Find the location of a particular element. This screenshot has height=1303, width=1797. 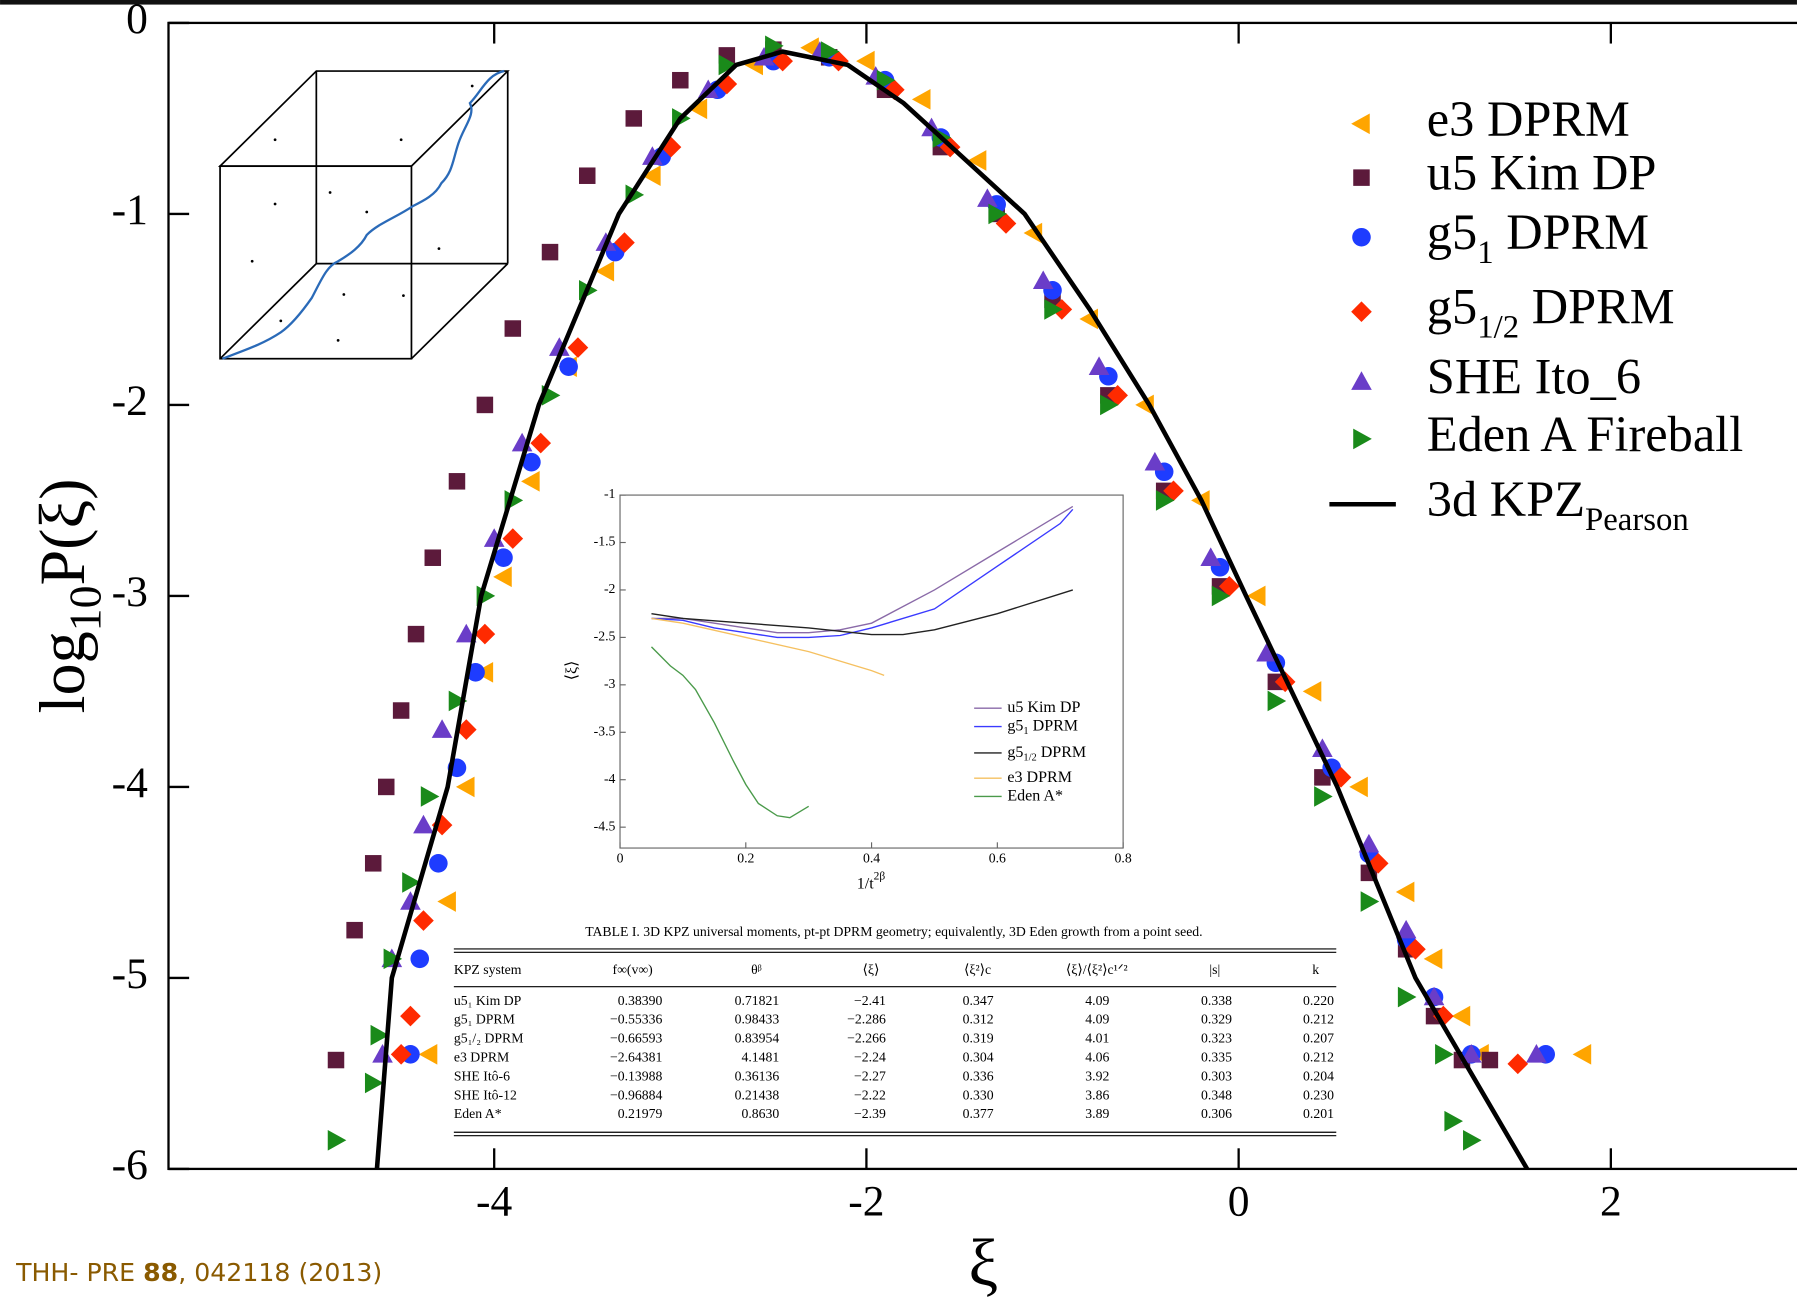

citation-volume: 88 is located at coordinates (160, 1272).